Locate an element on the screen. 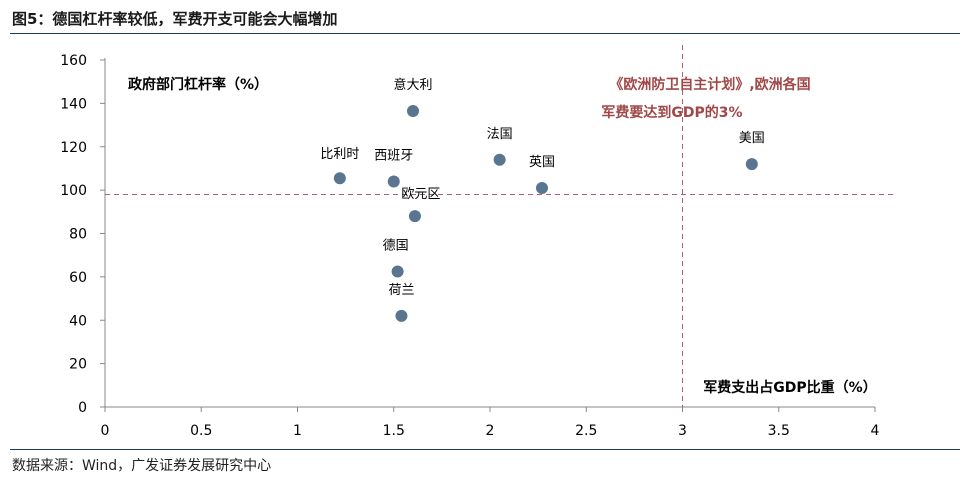 This screenshot has width=969, height=482. source-note: 数据来源：Wind，广发证券发展研究中心 is located at coordinates (142, 466).